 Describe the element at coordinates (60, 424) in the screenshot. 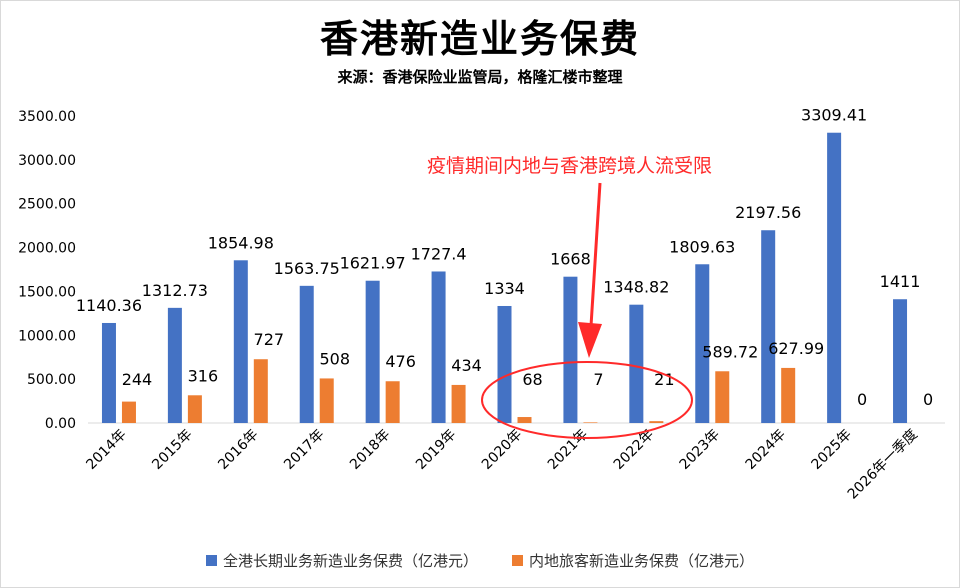

I see `y-tick-label: 0.00` at that location.